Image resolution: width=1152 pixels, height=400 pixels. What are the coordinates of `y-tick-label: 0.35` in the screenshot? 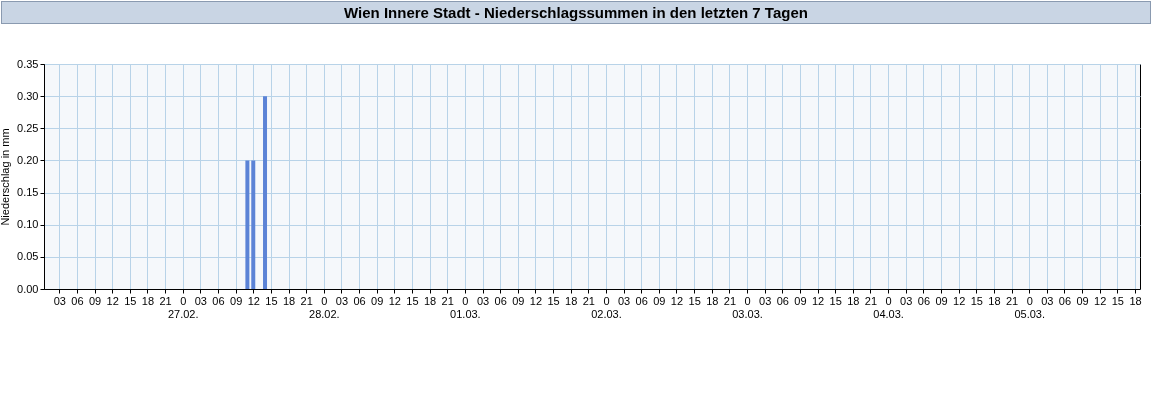 It's located at (28, 63).